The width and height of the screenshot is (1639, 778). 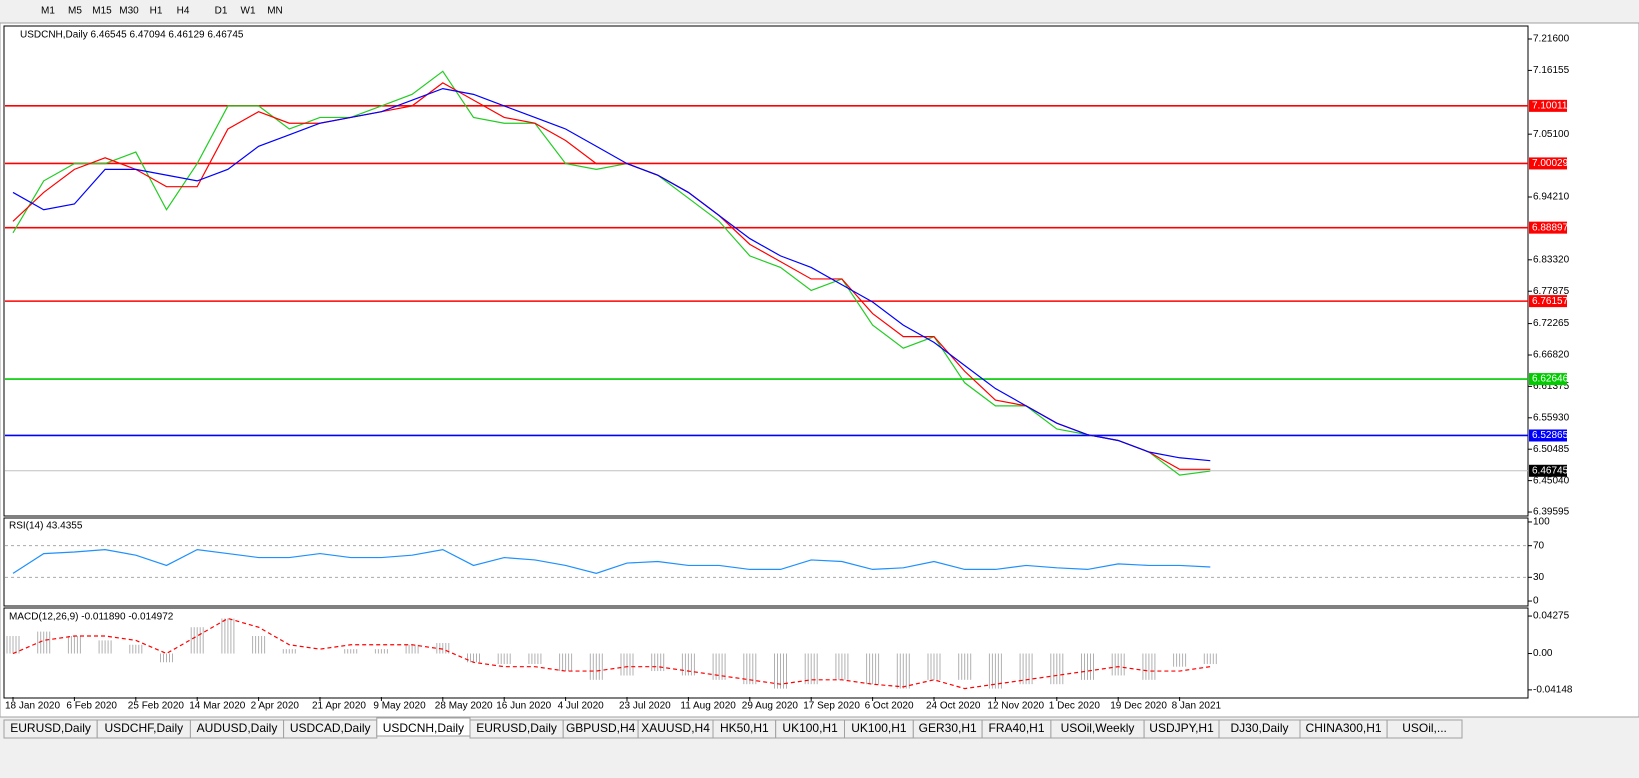 What do you see at coordinates (1551, 417) in the screenshot?
I see `y-tick-label: 6.55930` at bounding box center [1551, 417].